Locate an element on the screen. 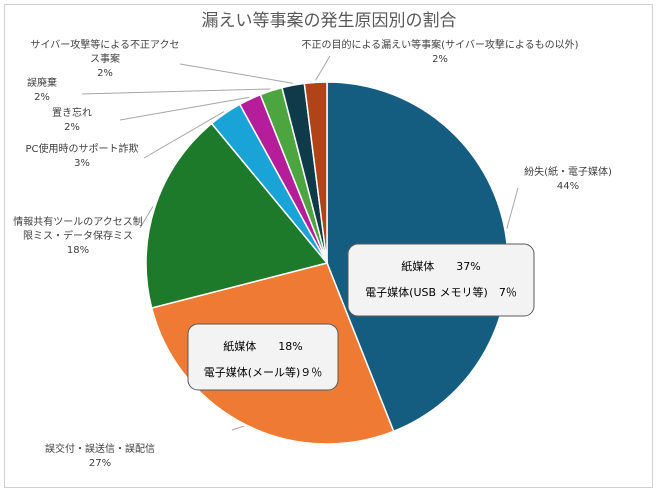 The image size is (658, 493). slice-label-4: 置き忘れ 2% is located at coordinates (72, 119).